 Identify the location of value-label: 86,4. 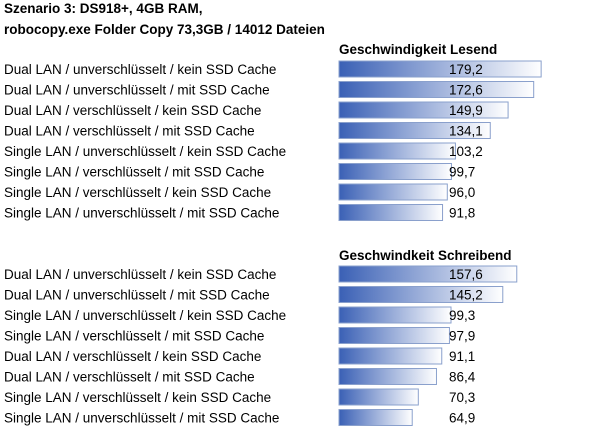
(462, 377).